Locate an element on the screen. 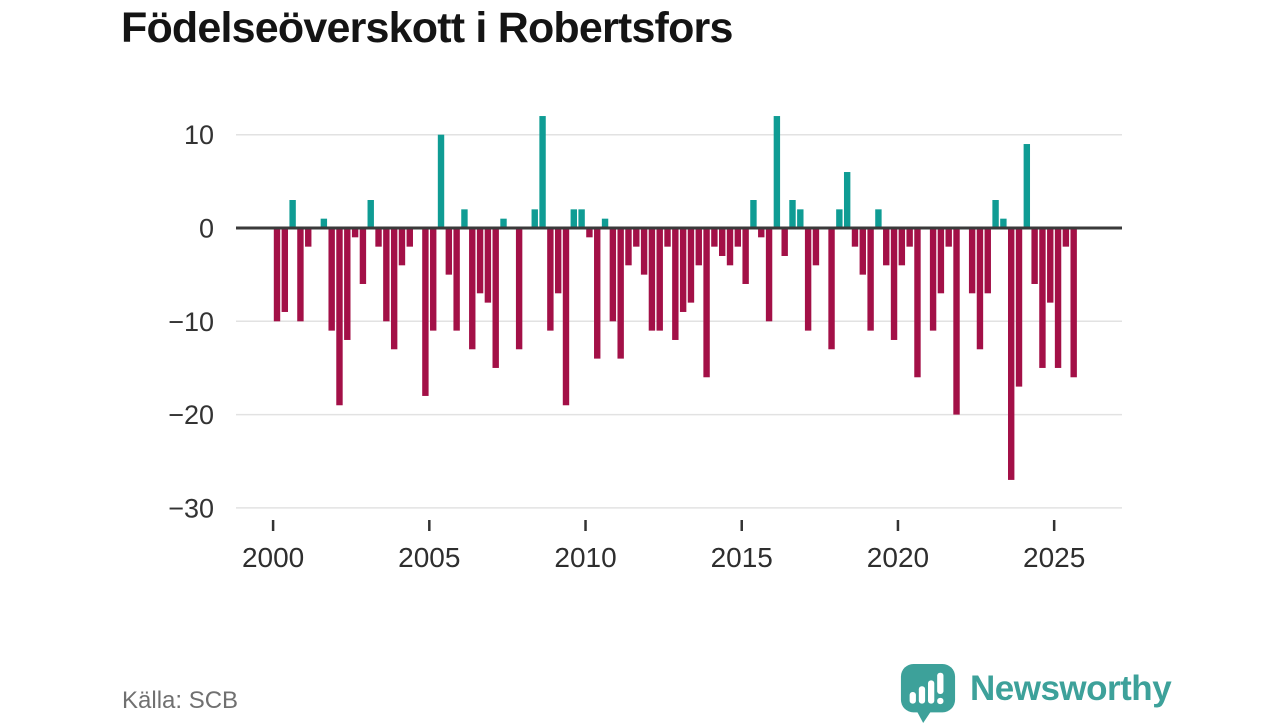 This screenshot has height=724, width=1280. bar-2018-Q1 is located at coordinates (839, 218).